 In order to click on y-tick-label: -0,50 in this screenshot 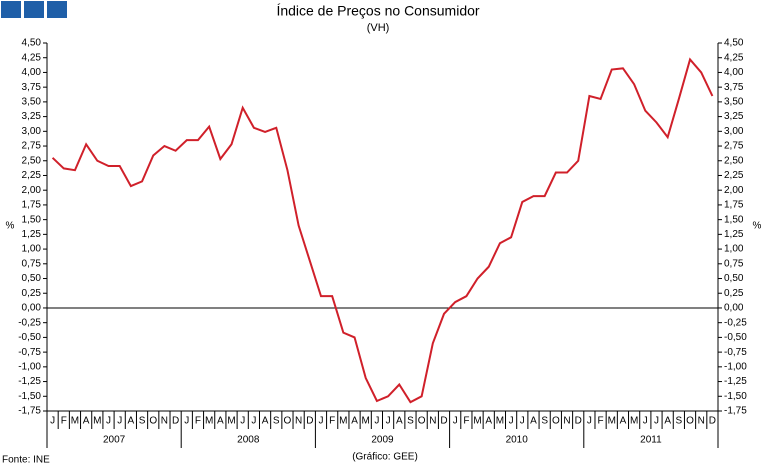, I will do `click(735, 337)`.